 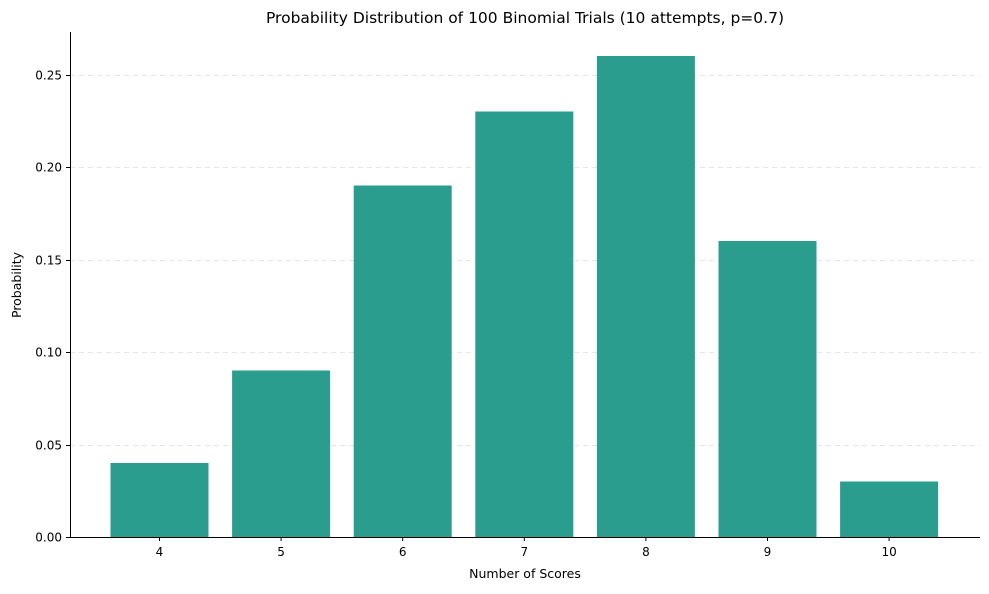 What do you see at coordinates (888, 552) in the screenshot?
I see `x-tick-label: 10` at bounding box center [888, 552].